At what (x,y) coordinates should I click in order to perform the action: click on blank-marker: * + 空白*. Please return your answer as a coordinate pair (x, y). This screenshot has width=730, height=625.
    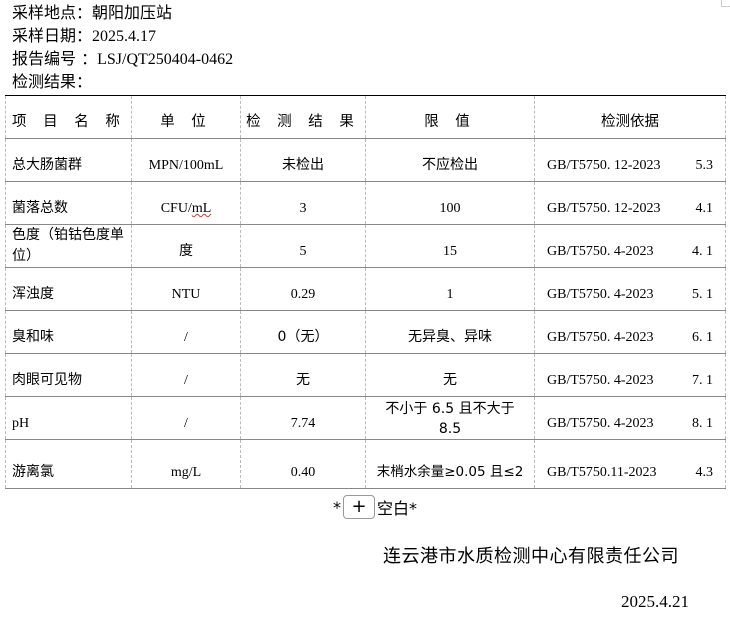
    Looking at the image, I should click on (375, 507).